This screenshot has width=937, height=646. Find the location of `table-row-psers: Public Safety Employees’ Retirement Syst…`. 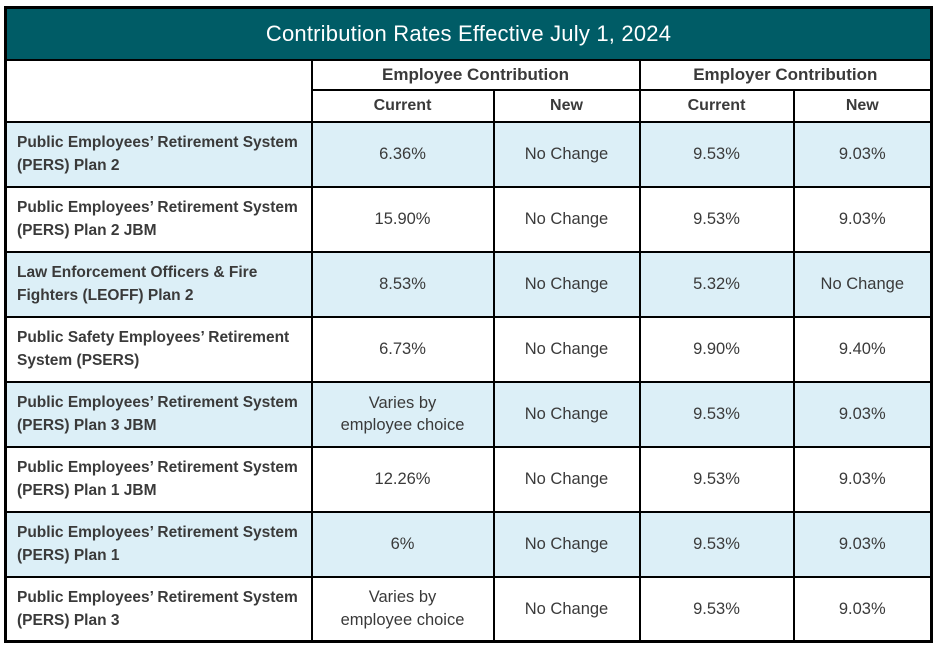

table-row-psers: Public Safety Employees’ Retirement Syst… is located at coordinates (468, 349).